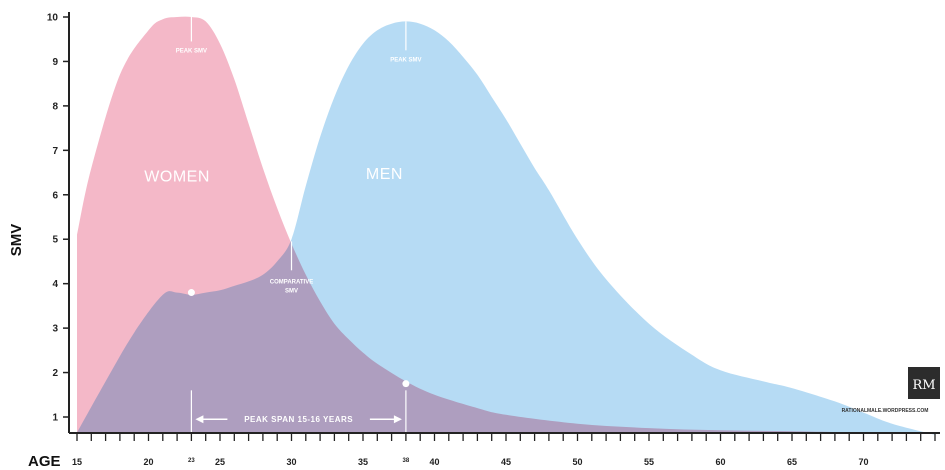  What do you see at coordinates (53, 18) in the screenshot?
I see `y-tick-label-10: 10` at bounding box center [53, 18].